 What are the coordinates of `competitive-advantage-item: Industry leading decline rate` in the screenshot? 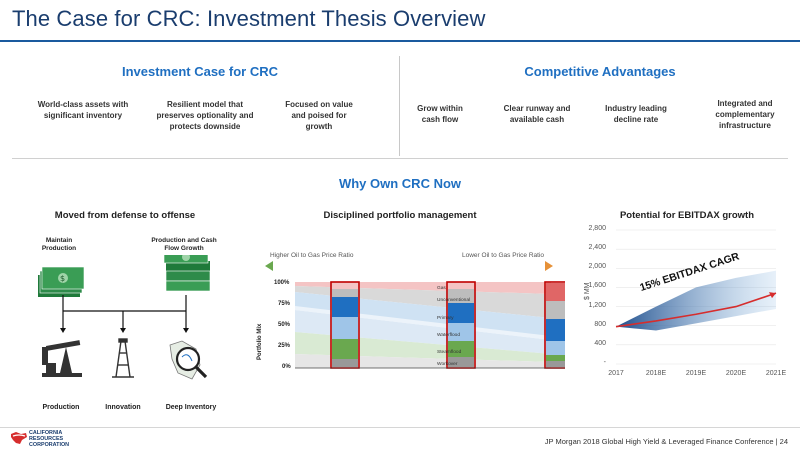 It's located at (636, 114).